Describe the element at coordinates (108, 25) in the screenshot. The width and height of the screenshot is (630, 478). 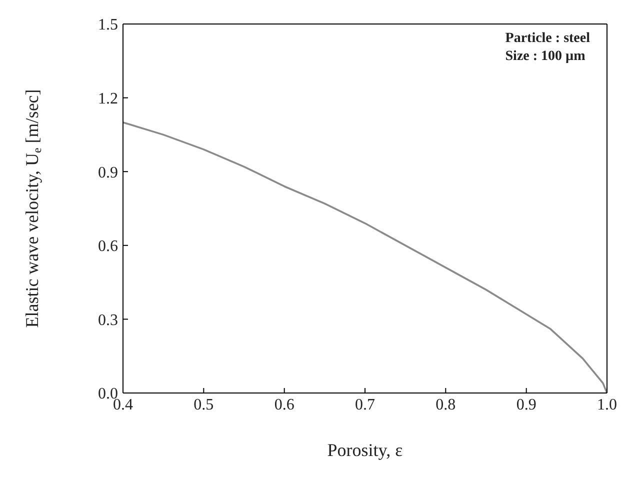
I see `y-tick-label: 1.5` at that location.